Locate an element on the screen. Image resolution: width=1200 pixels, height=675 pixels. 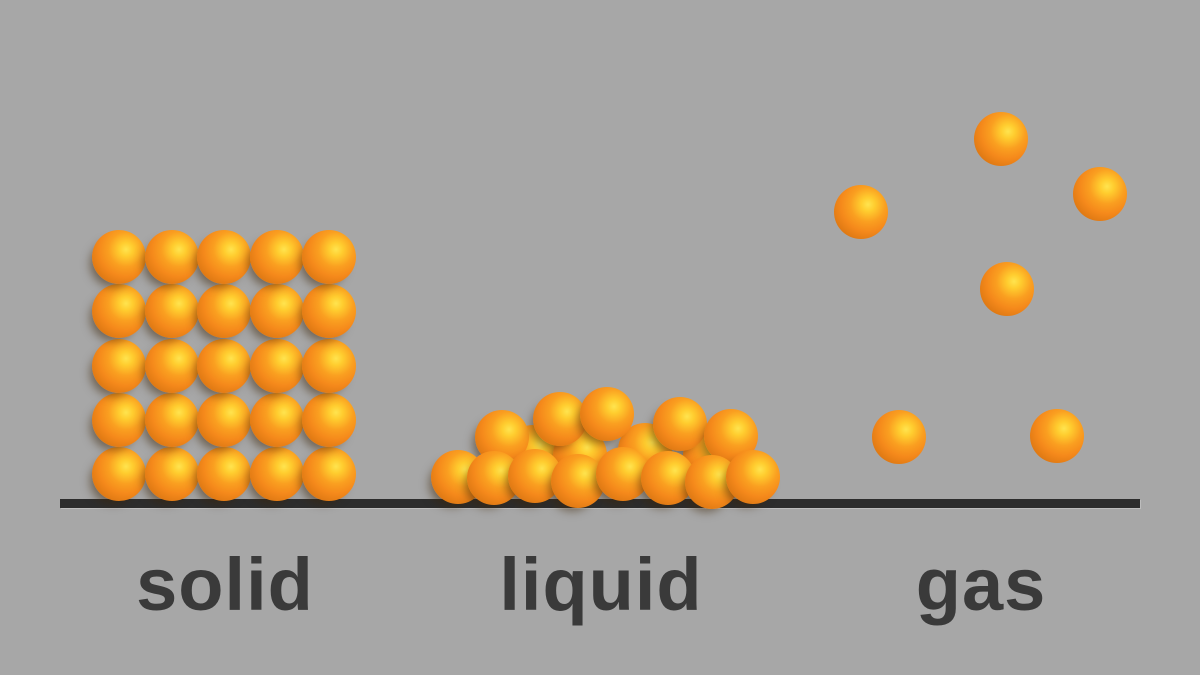
liquid-label: liquid is located at coordinates (601, 584).